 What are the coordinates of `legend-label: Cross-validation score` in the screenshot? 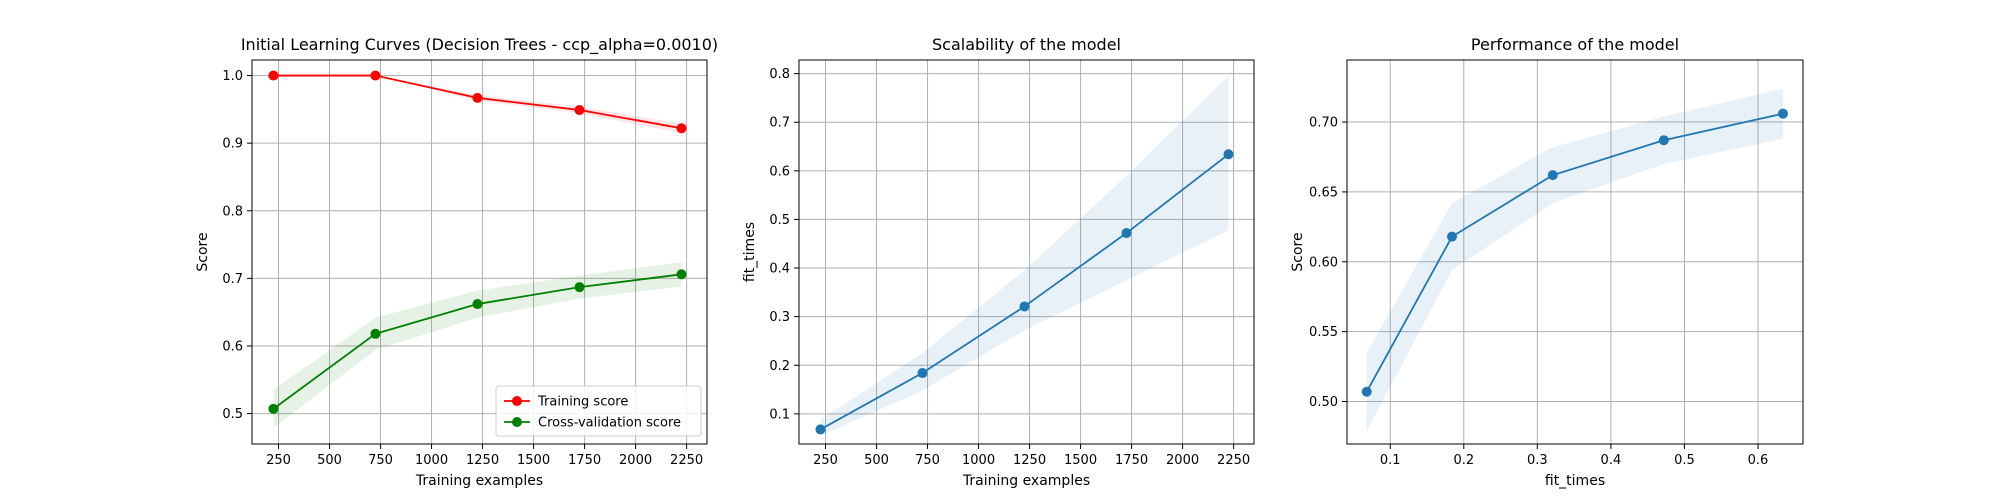 It's located at (609, 423).